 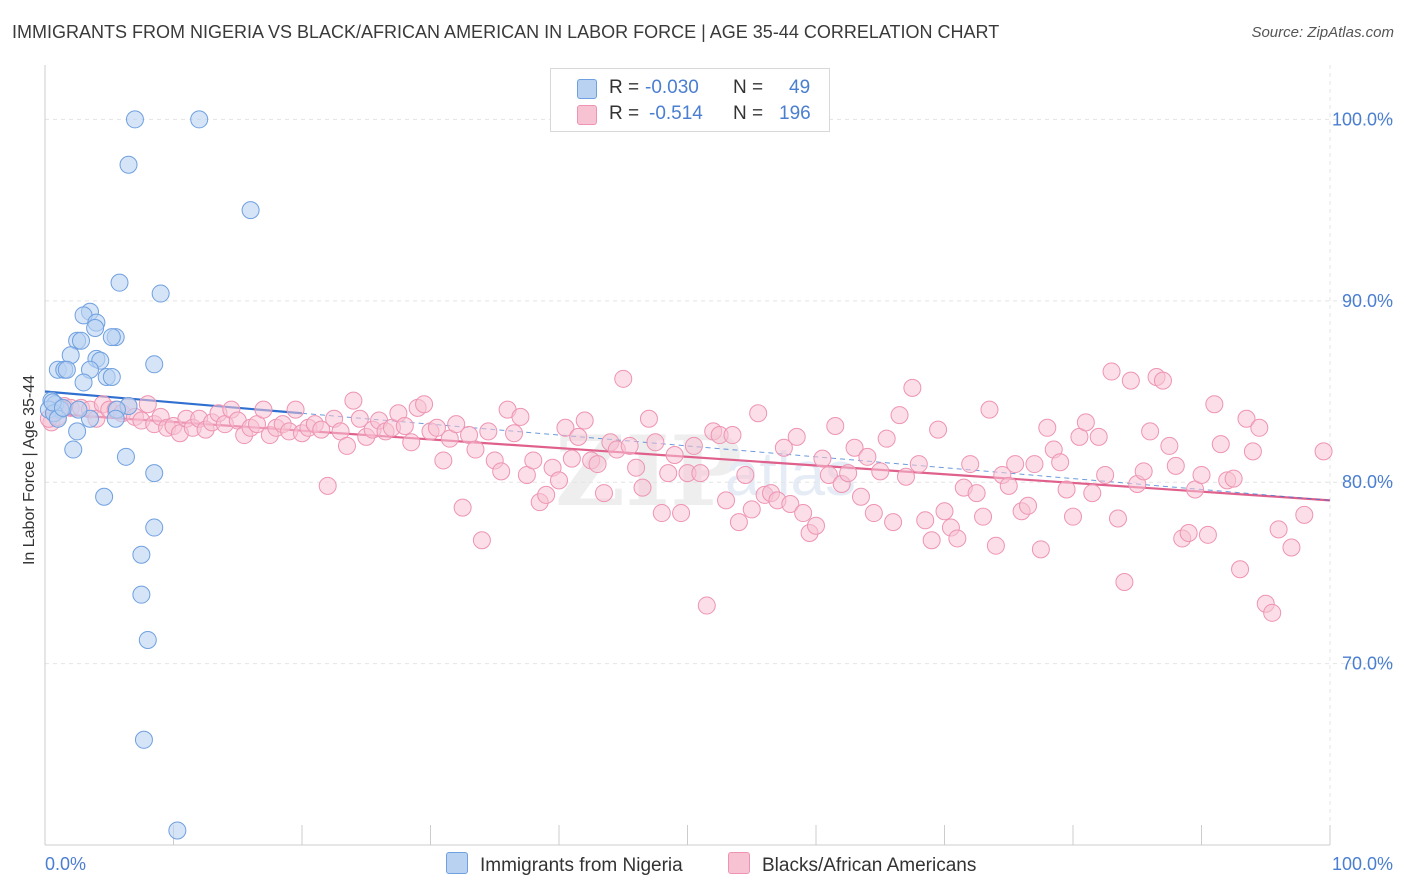 I want to click on n-label: N =, so click(x=748, y=87).